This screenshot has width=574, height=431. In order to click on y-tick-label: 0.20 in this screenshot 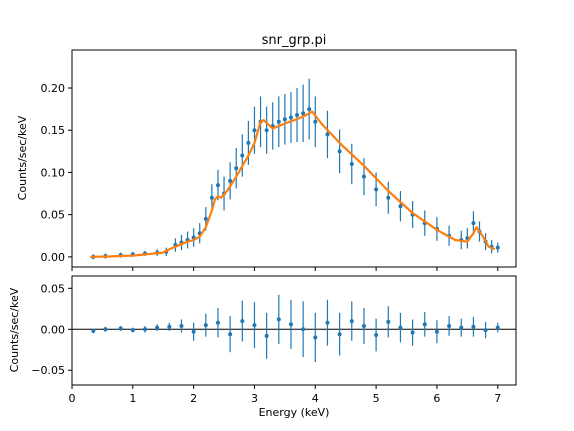, I will do `click(53, 88)`.